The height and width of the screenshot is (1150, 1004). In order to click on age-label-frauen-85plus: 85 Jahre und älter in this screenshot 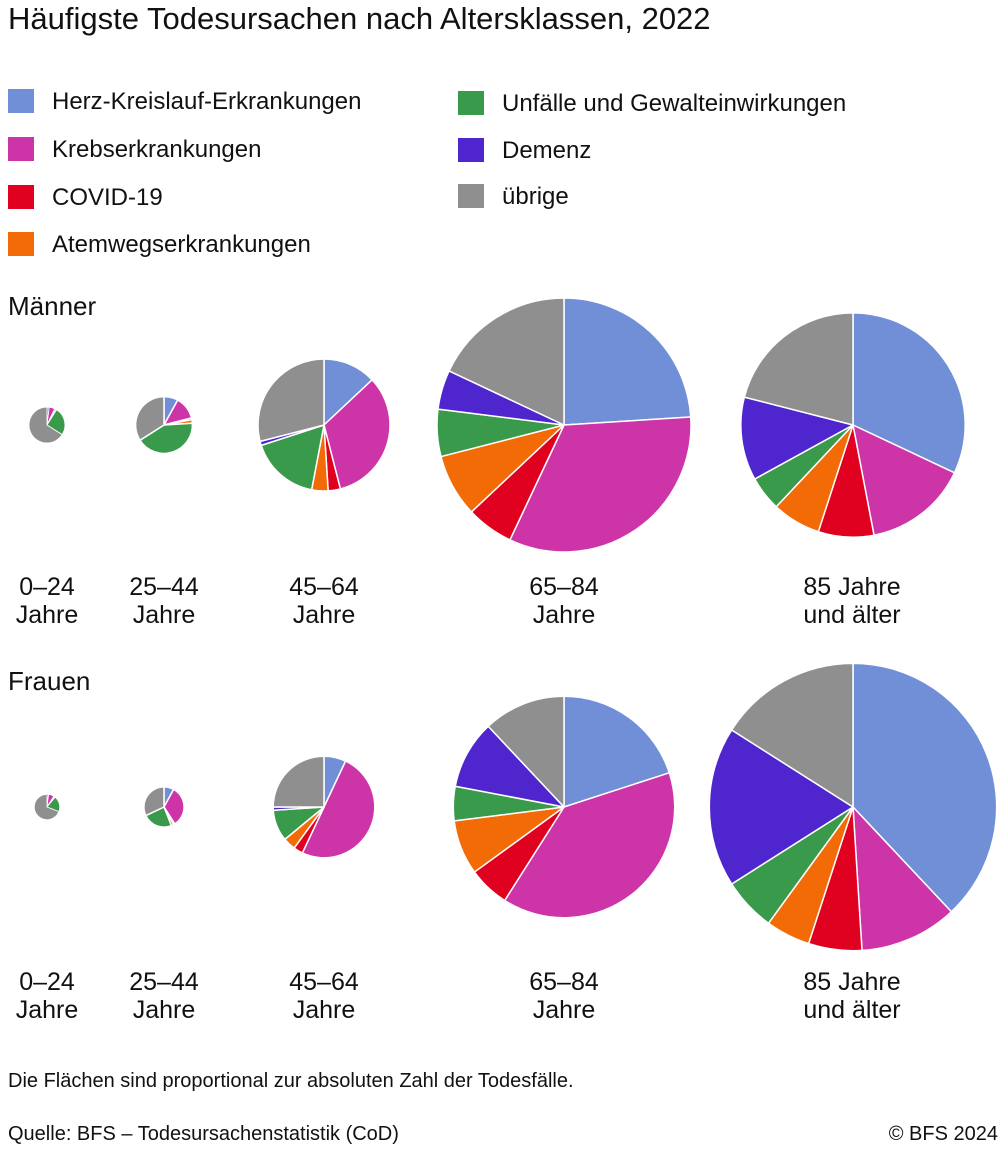, I will do `click(852, 996)`.